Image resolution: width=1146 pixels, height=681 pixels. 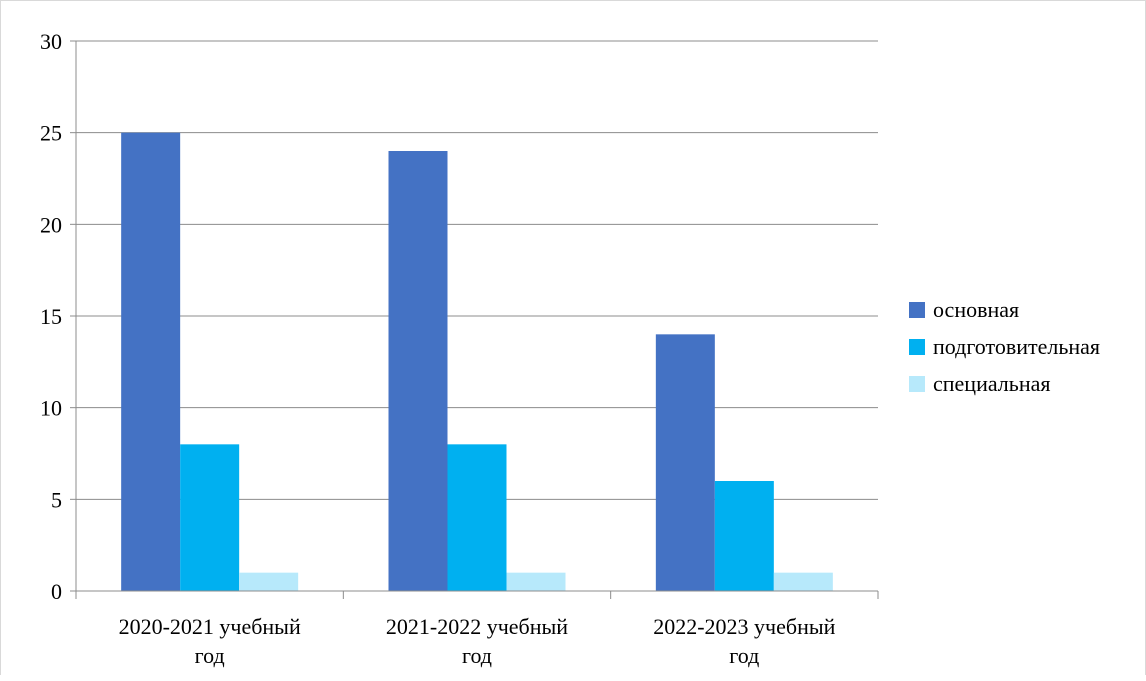 I want to click on y-tick-label: 20, so click(x=51, y=224).